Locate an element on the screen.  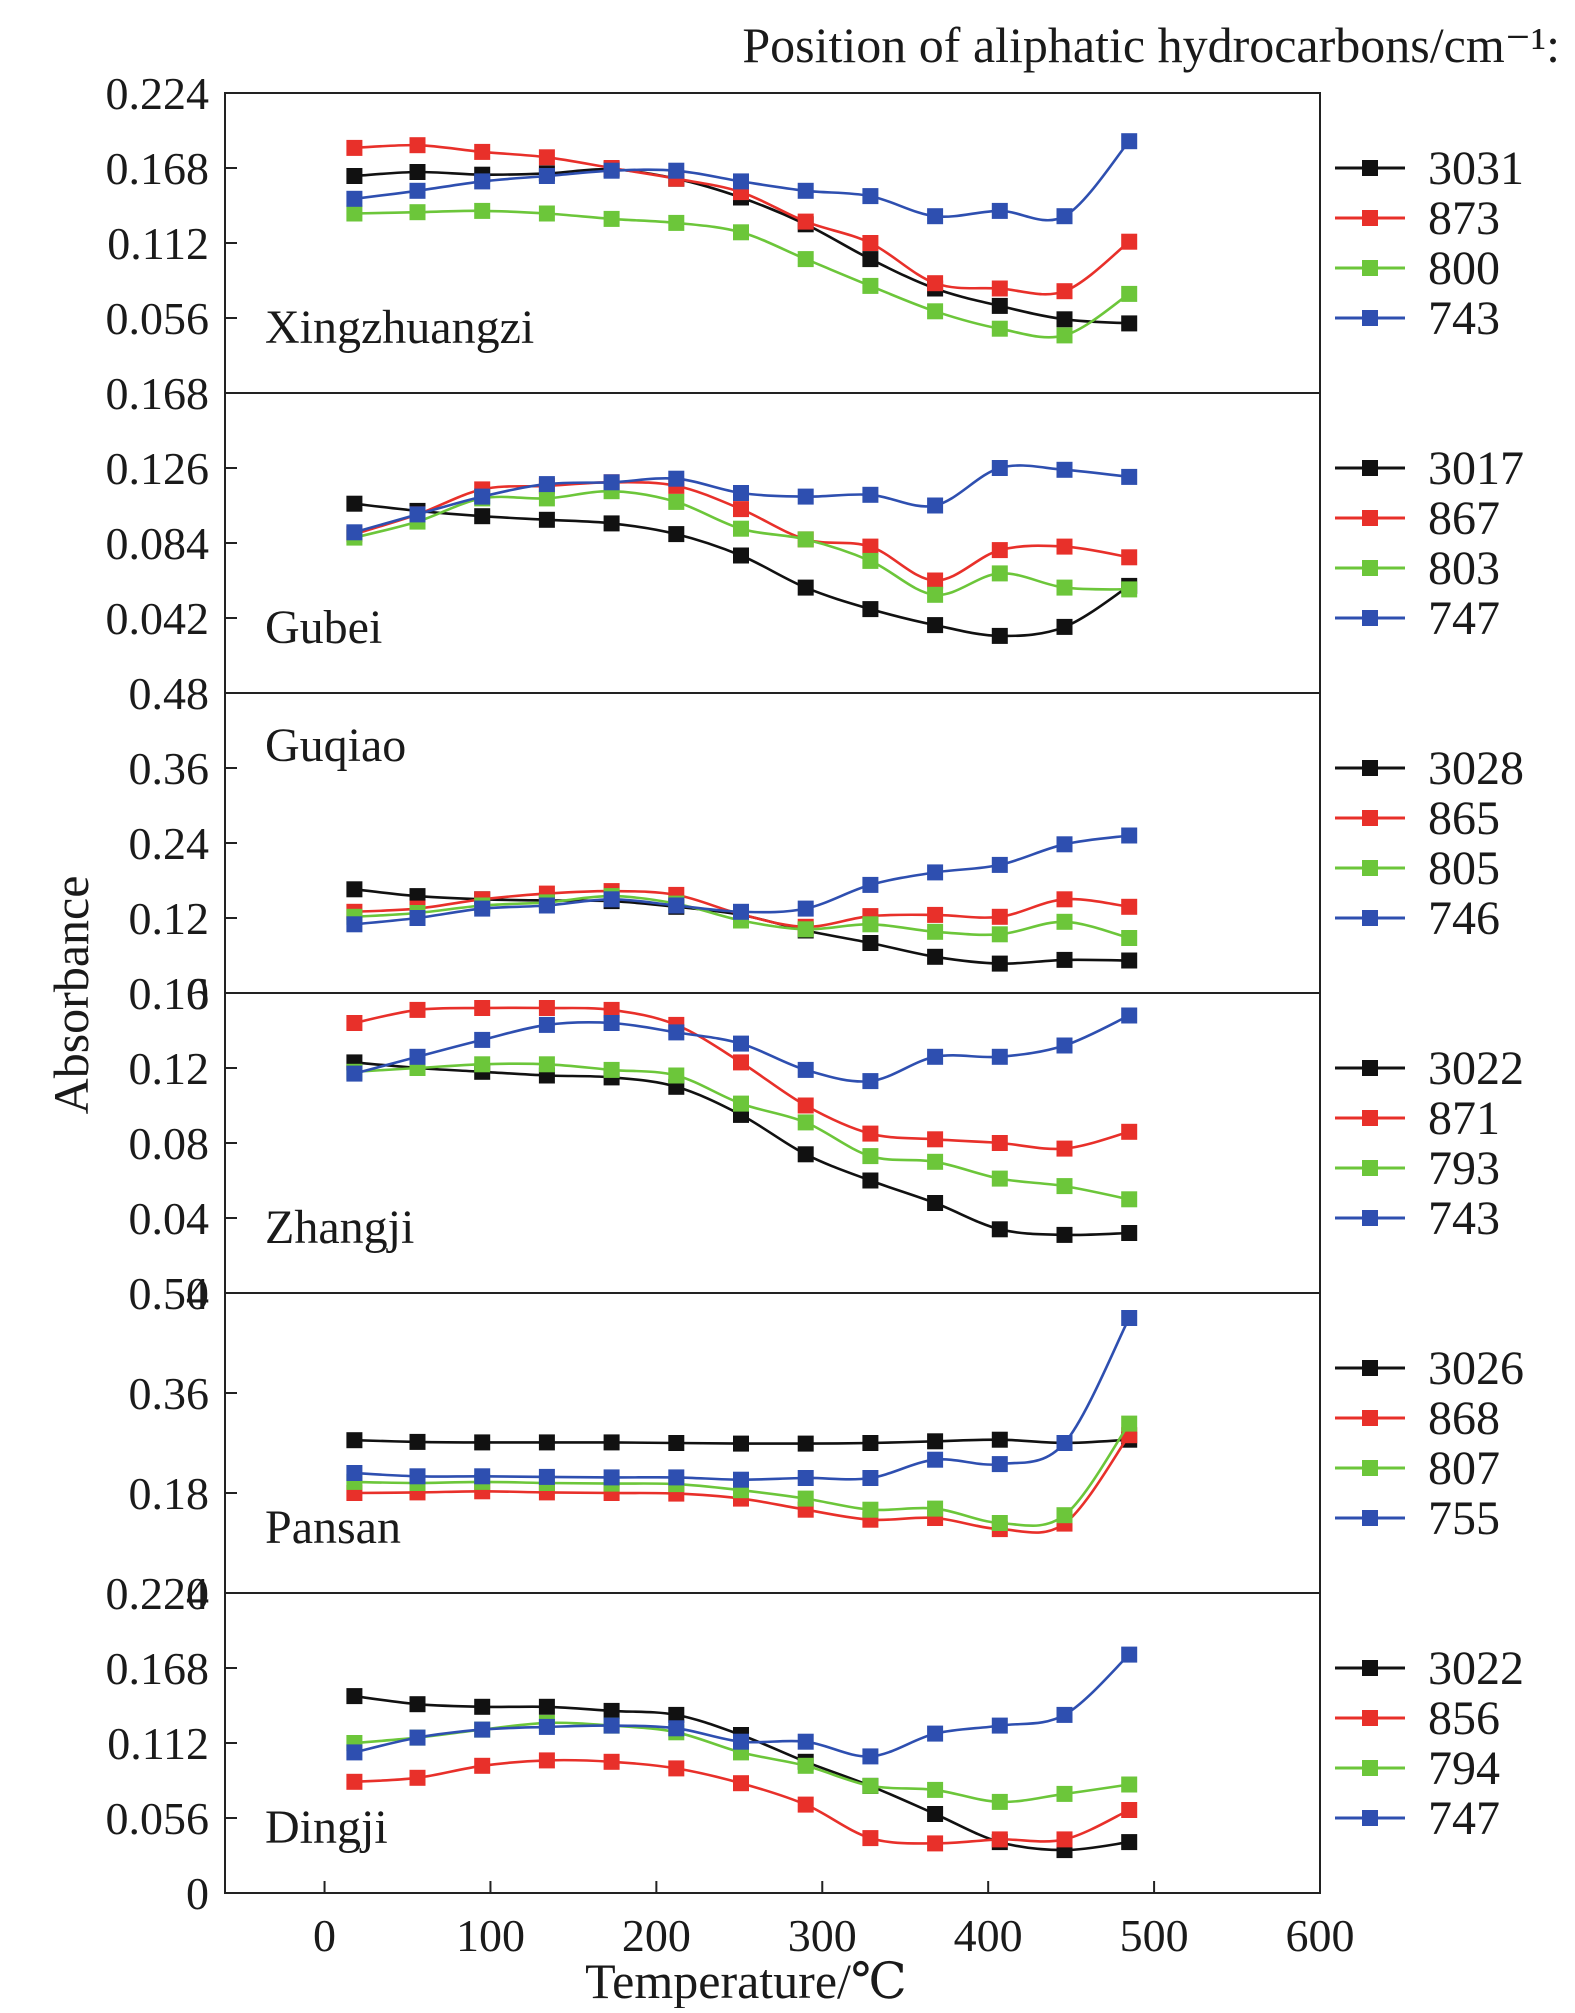
panel-label: Guqiao is located at coordinates (335, 745).